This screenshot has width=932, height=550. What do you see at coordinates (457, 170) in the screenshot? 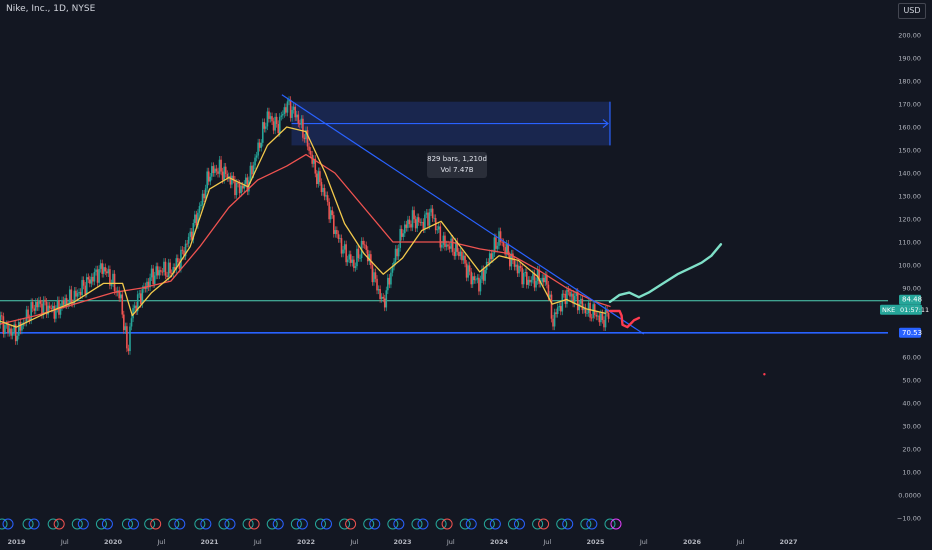
I see `measure-volume-text: Vol 7.47B` at bounding box center [457, 170].